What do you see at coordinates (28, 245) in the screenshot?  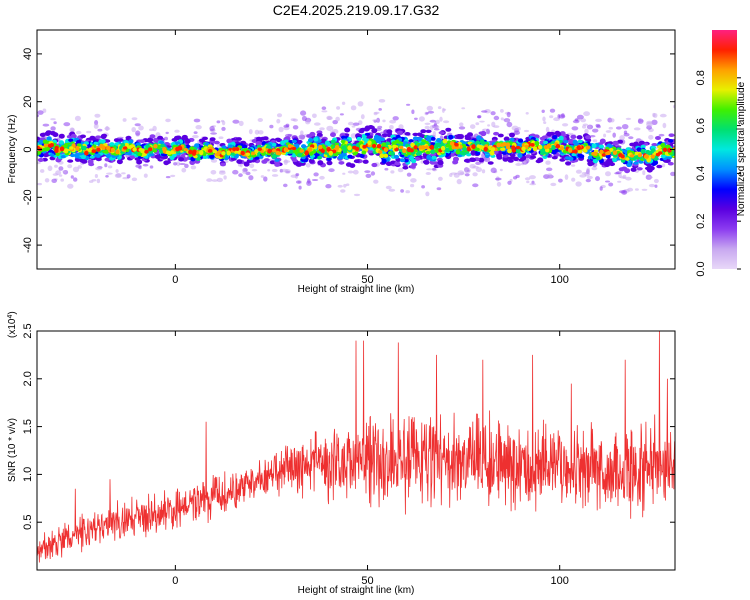 I see `y-tick-label: -40` at bounding box center [28, 245].